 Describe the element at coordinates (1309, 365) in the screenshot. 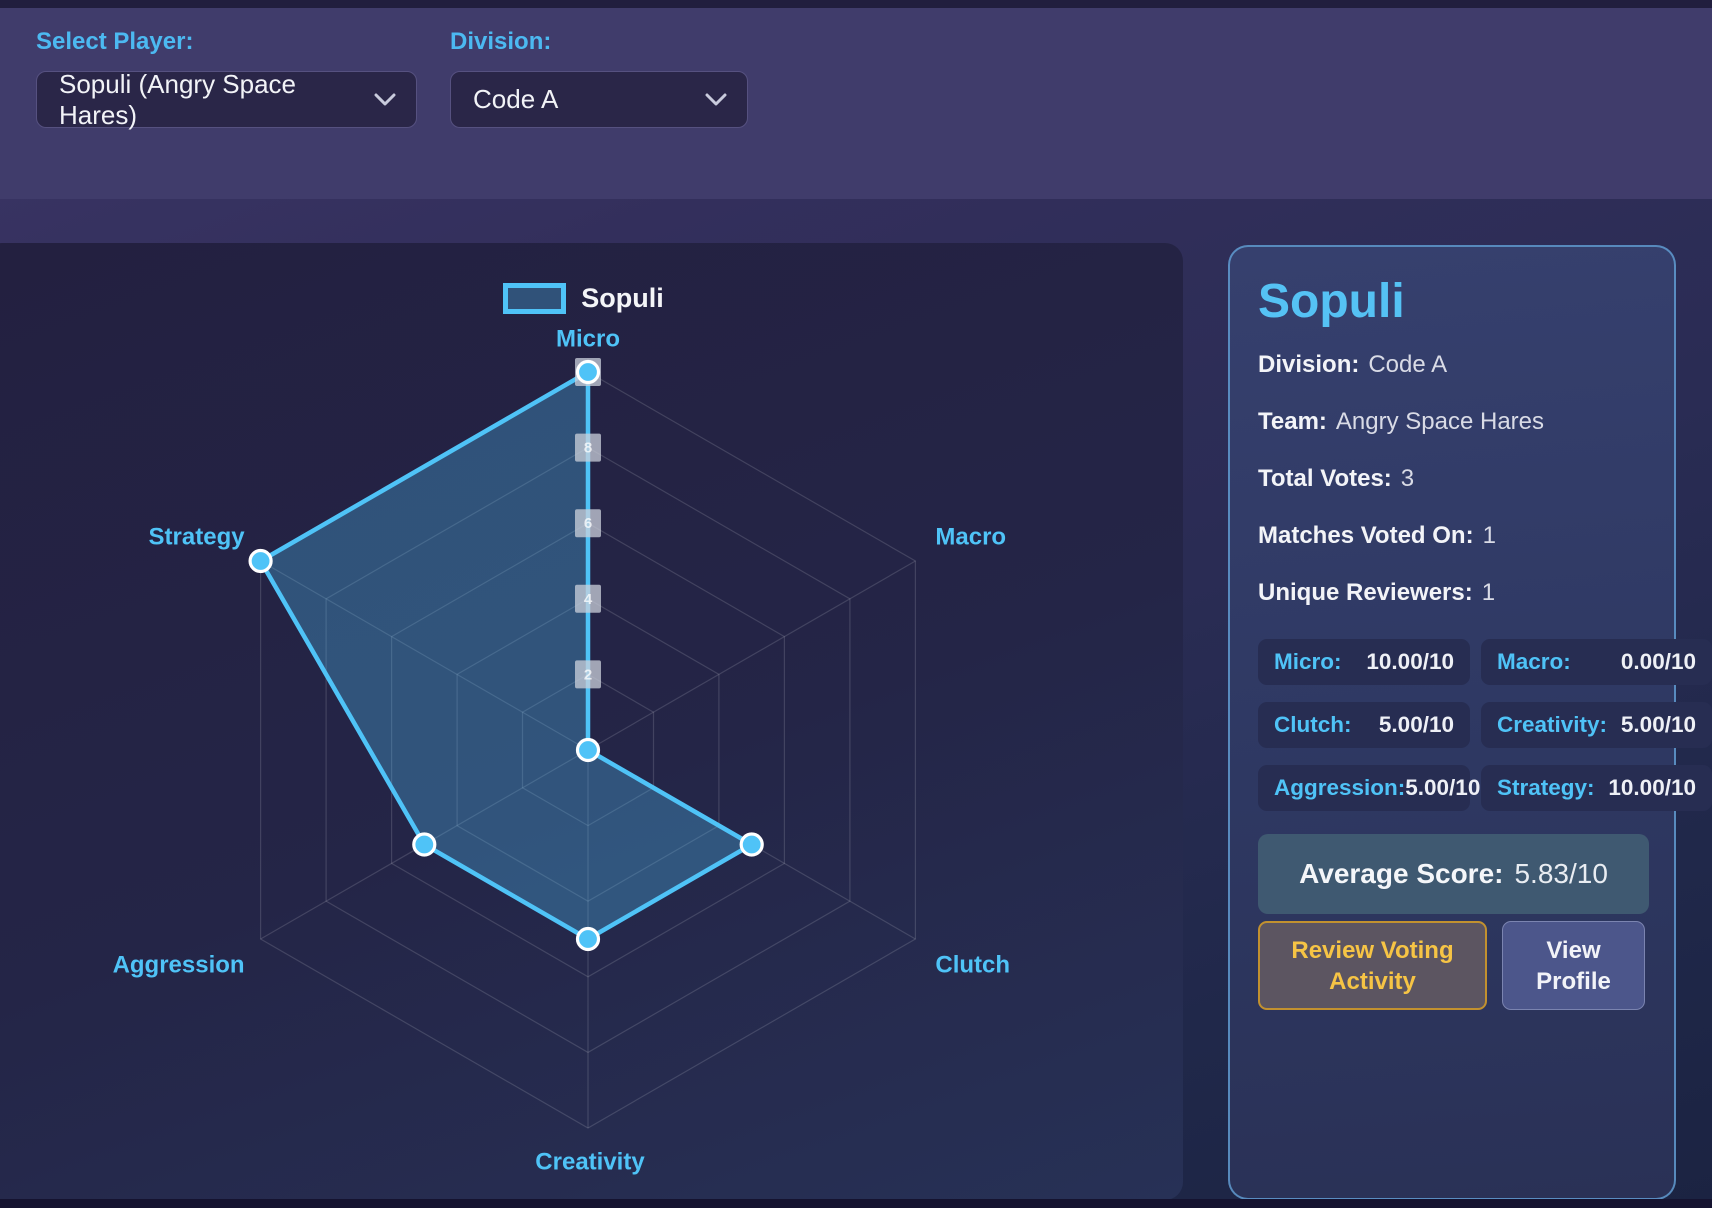

I see `info-label: Division:` at that location.